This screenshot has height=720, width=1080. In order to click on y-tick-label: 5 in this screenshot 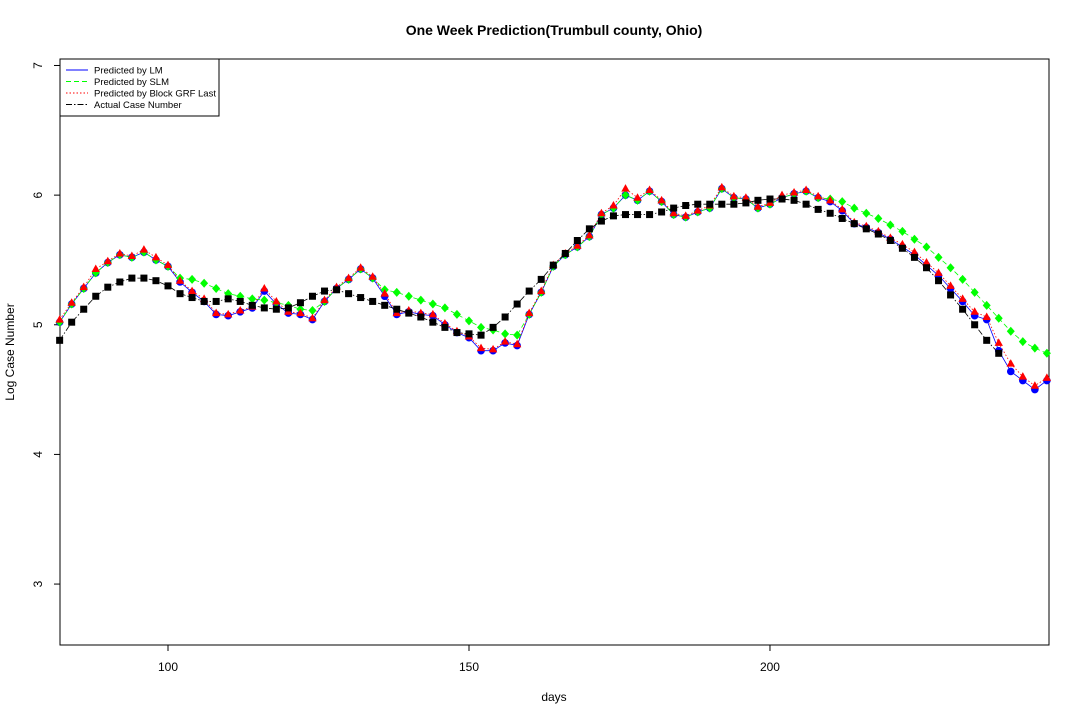, I will do `click(38, 324)`.